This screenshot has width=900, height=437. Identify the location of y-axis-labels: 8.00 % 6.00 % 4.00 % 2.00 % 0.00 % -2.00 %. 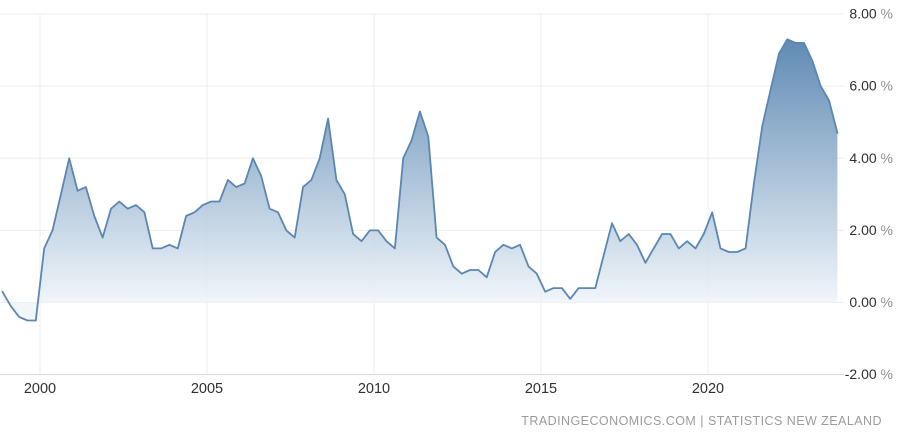
(869, 194).